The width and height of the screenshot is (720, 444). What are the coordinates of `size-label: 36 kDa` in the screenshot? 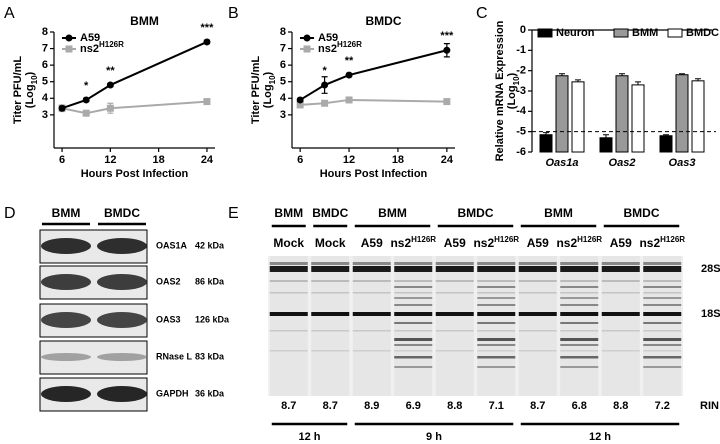 It's located at (210, 393).